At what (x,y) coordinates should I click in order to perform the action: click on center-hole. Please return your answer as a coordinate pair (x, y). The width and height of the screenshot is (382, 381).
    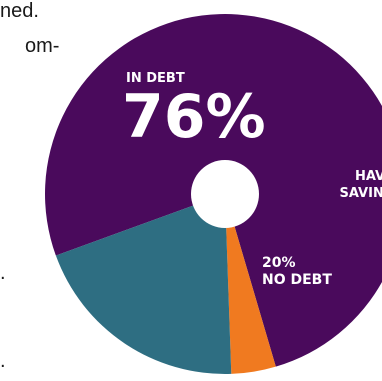
    Looking at the image, I should click on (225, 194).